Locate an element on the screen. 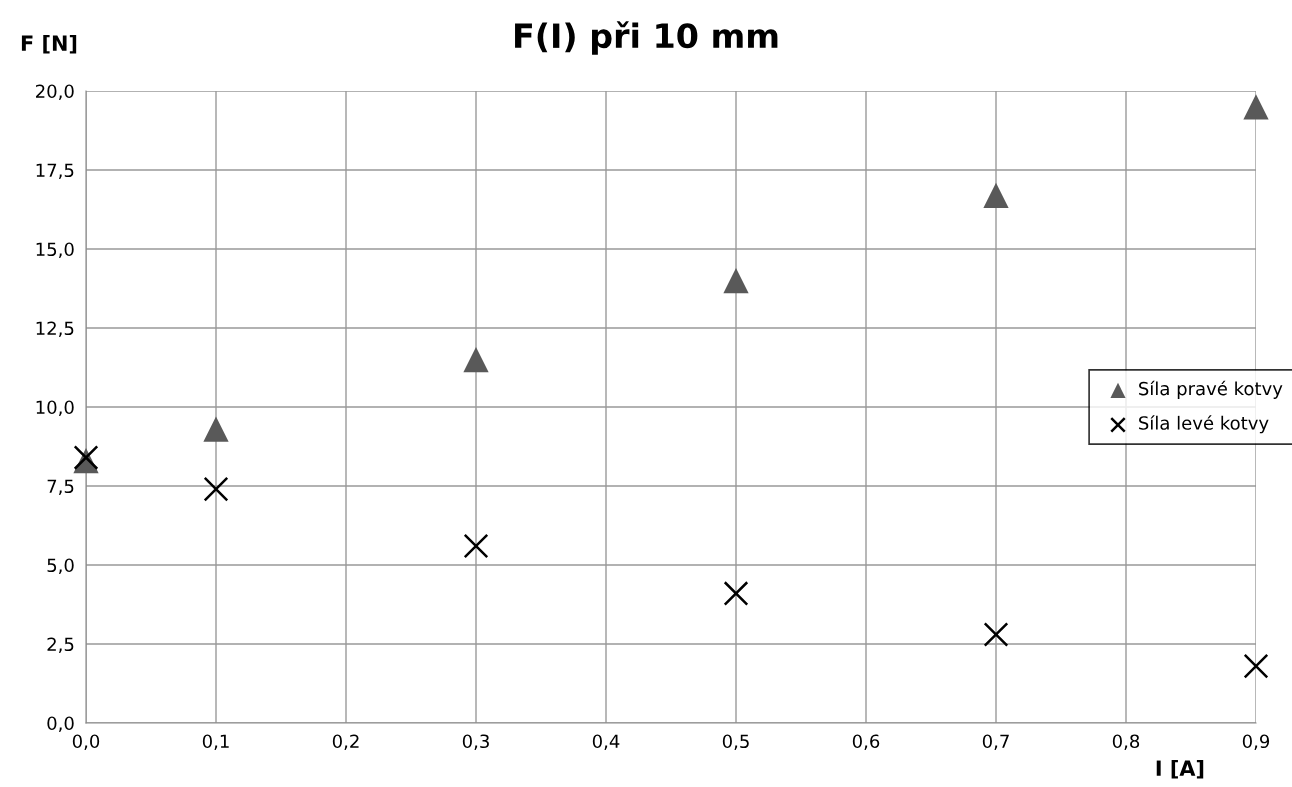 The width and height of the screenshot is (1292, 787). y-tick-label: 15,0 is located at coordinates (55, 250).